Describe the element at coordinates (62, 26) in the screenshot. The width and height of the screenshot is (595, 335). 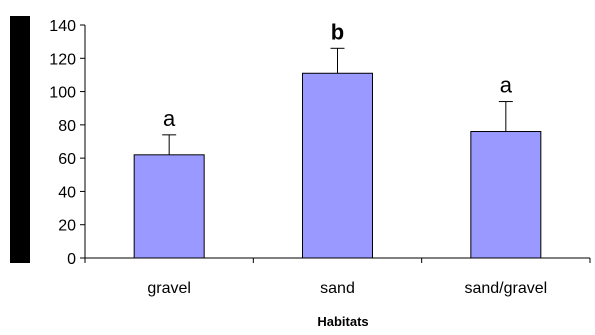
I see `y-tick-label: 140` at that location.